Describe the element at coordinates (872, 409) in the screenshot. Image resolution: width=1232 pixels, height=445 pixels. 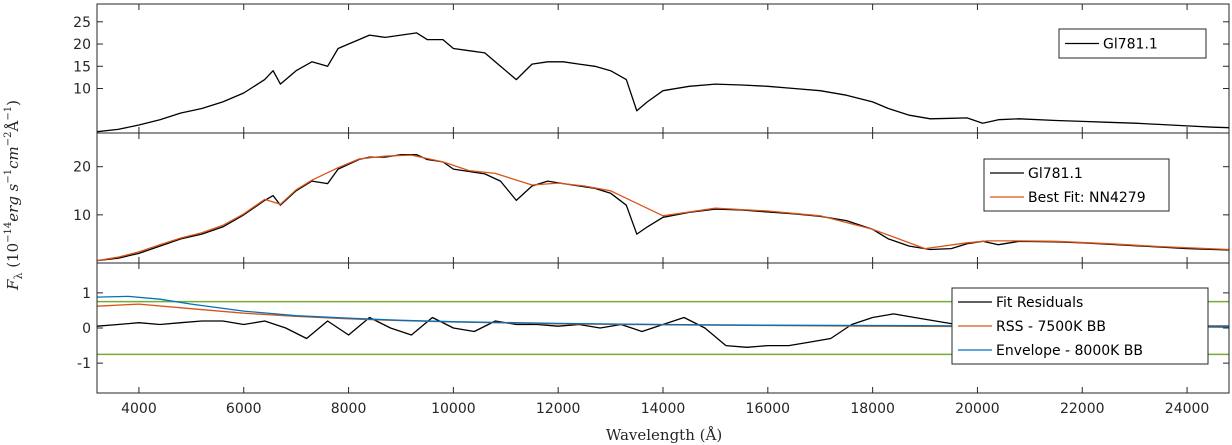
I see `x-tick-label-8: 18000` at that location.